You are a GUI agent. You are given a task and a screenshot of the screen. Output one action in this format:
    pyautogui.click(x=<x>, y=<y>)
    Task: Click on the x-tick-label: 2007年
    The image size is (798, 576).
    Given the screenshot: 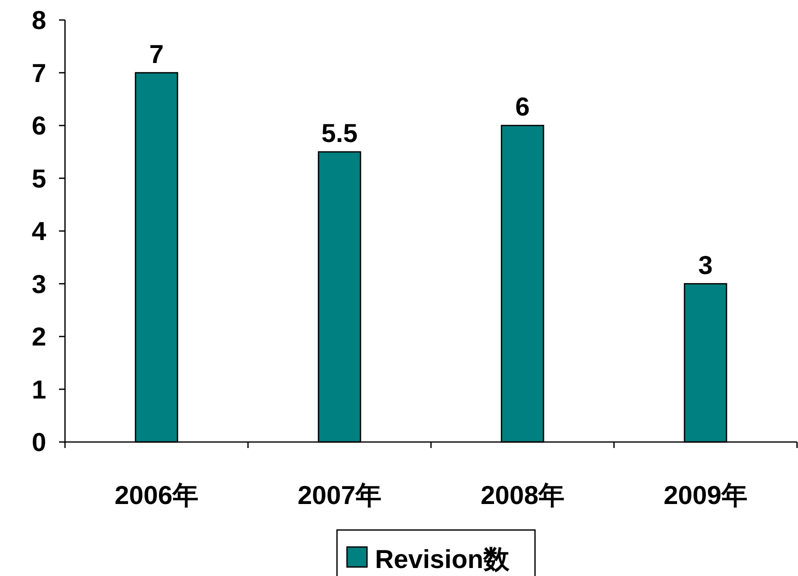 What is the action you would take?
    pyautogui.click(x=340, y=495)
    